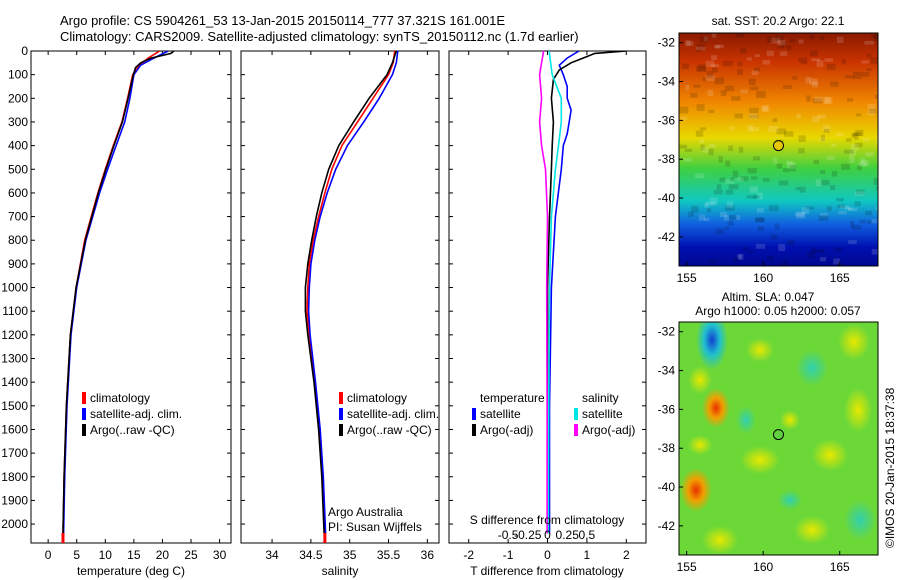 Image resolution: width=900 pixels, height=580 pixels. I want to click on s-diff-tick-label: 0, so click(547, 535).